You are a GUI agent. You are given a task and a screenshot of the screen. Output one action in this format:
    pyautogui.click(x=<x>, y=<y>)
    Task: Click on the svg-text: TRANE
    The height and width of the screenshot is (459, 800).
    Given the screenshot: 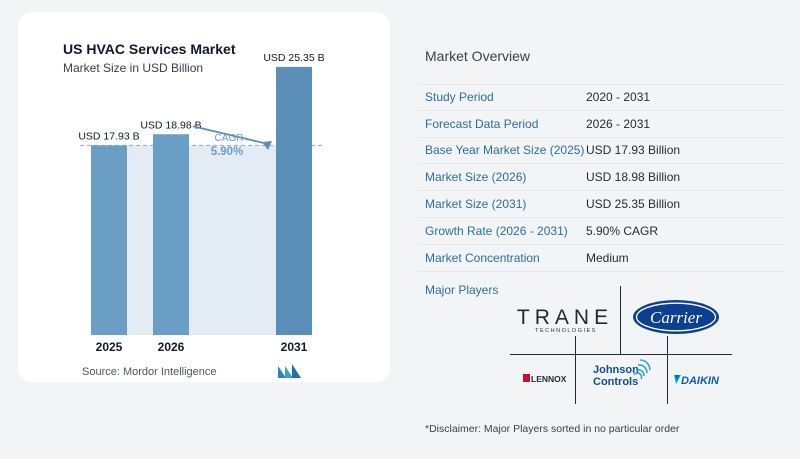 What is the action you would take?
    pyautogui.click(x=565, y=317)
    